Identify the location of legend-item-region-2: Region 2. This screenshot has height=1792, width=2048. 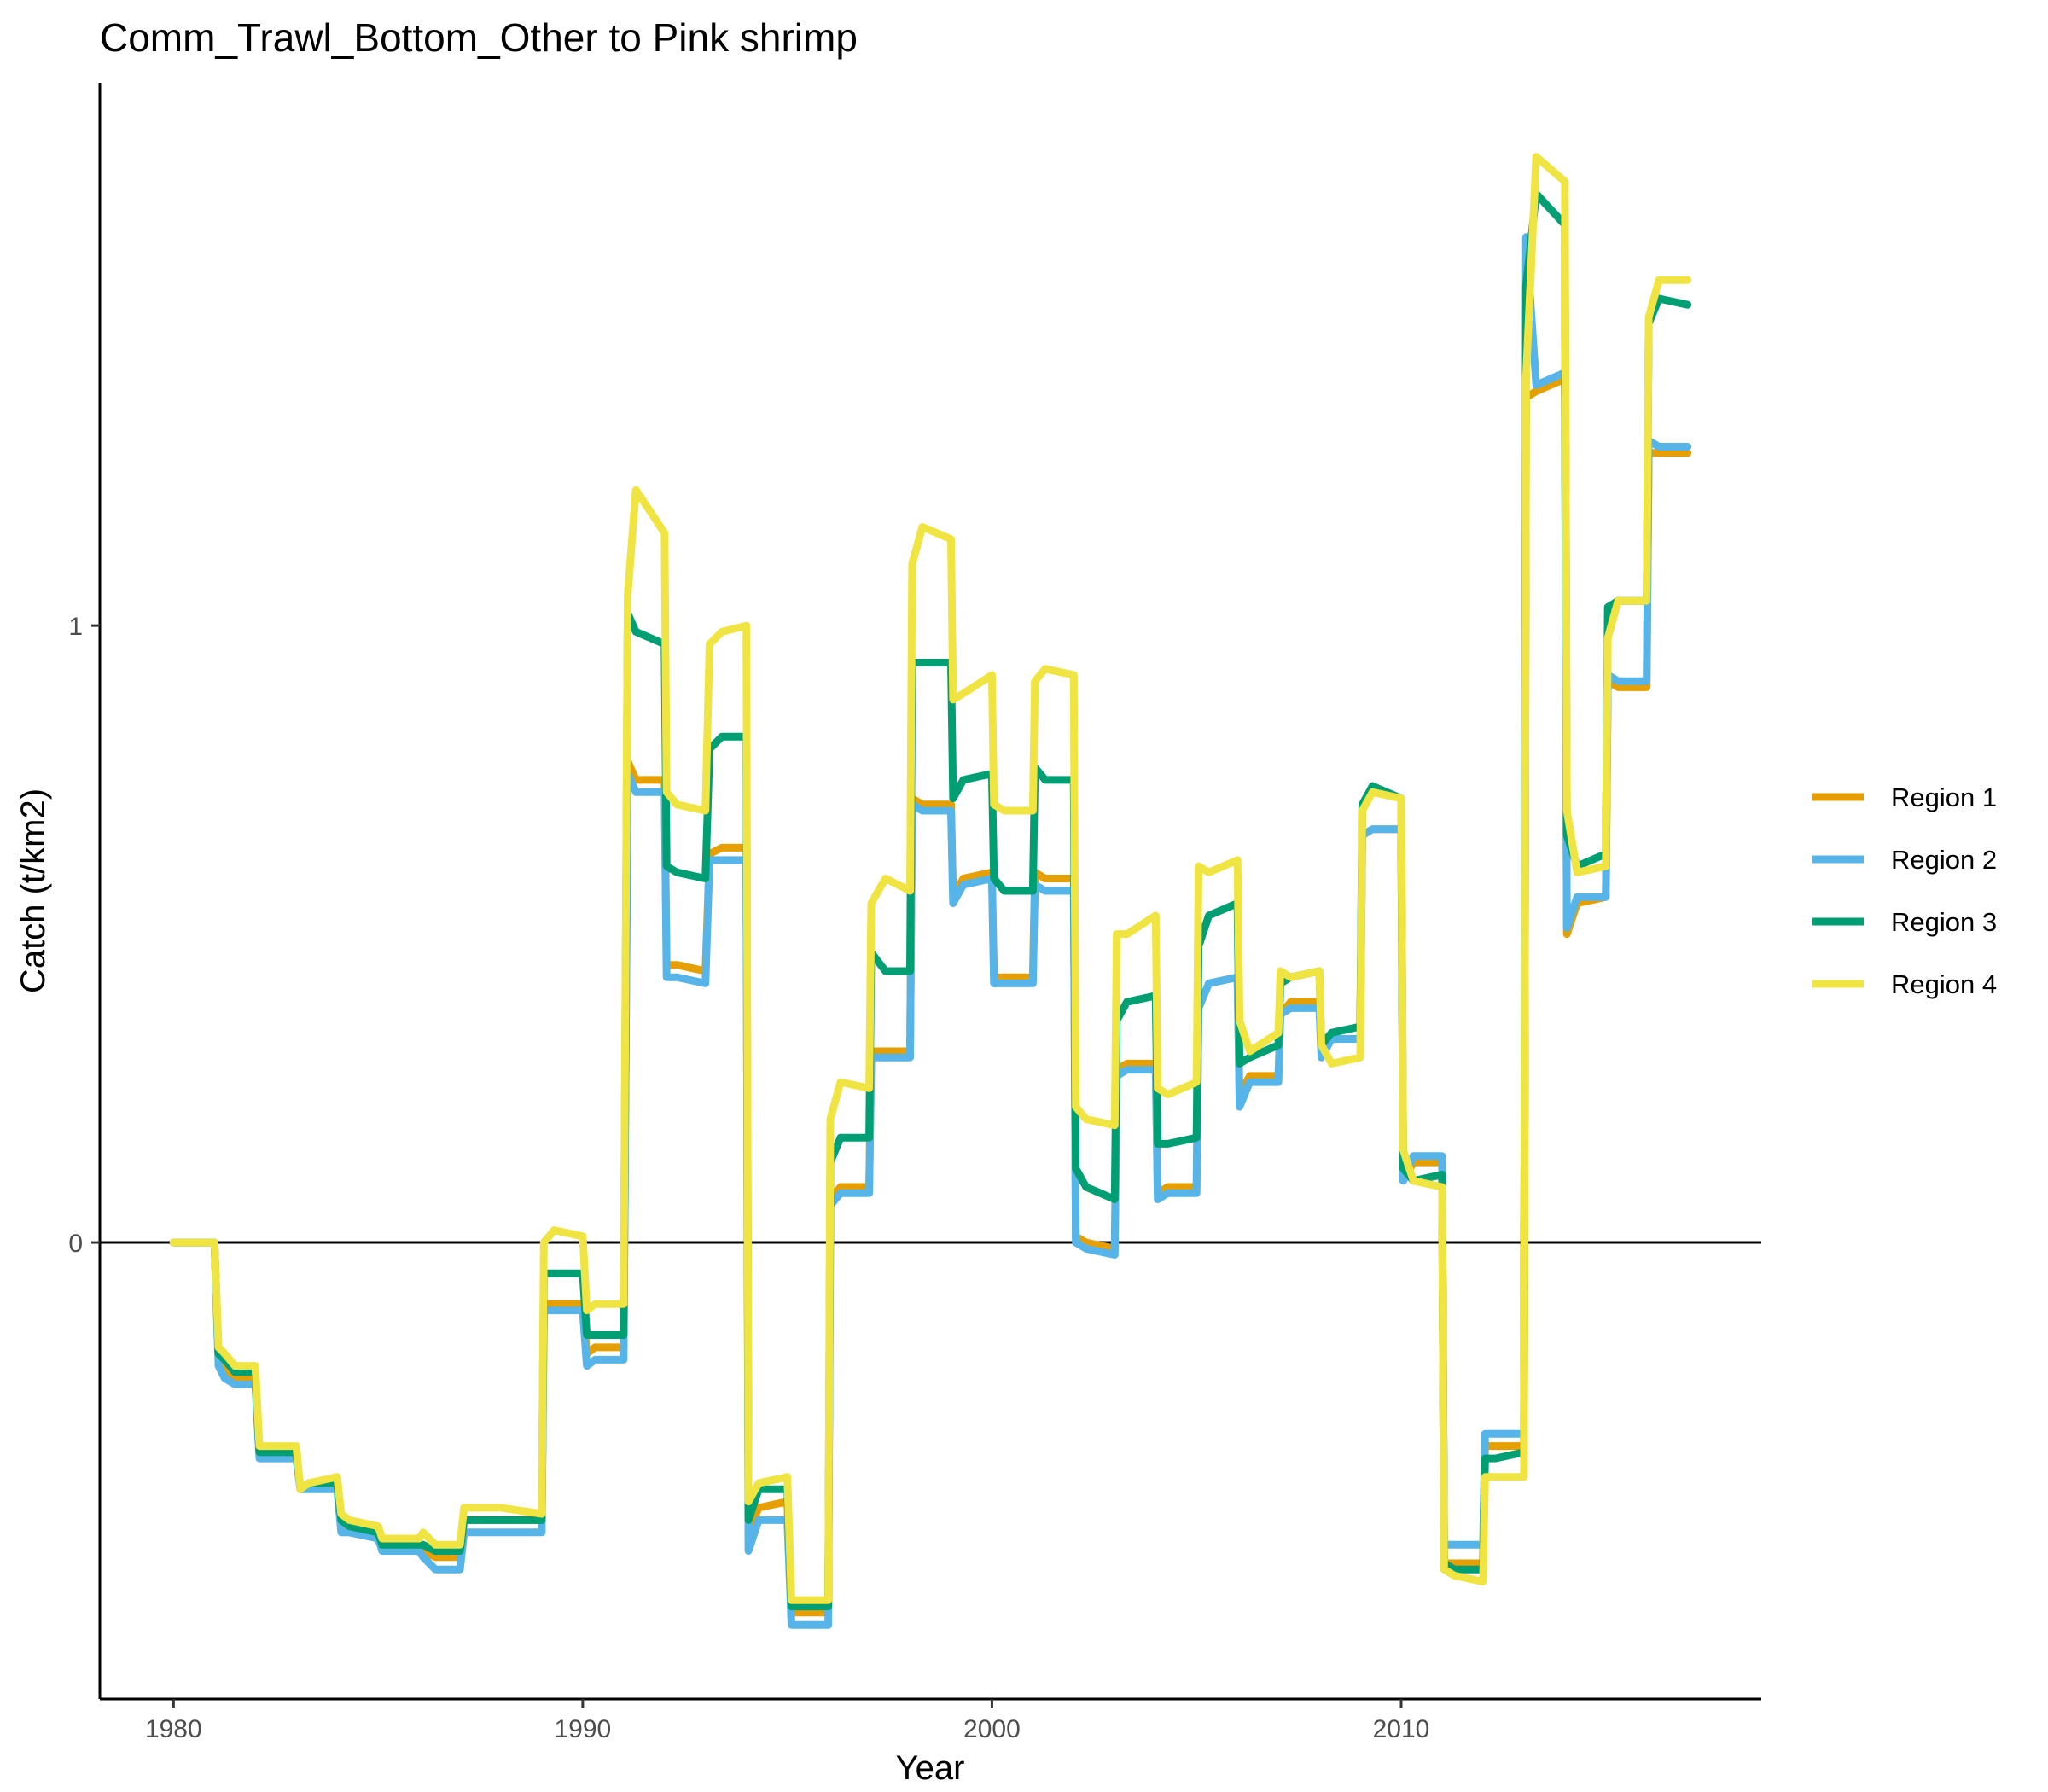
(1905, 860).